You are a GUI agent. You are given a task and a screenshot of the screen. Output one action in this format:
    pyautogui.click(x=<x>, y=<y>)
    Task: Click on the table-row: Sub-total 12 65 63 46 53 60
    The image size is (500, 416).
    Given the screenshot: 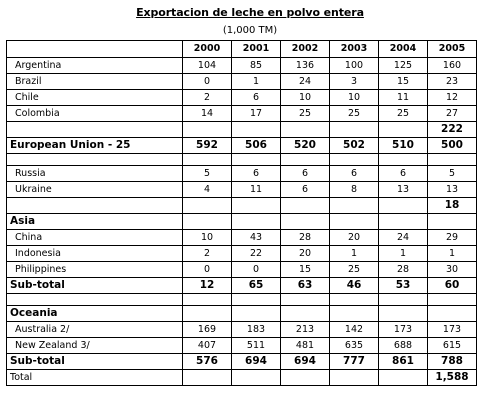 What is the action you would take?
    pyautogui.click(x=241, y=285)
    